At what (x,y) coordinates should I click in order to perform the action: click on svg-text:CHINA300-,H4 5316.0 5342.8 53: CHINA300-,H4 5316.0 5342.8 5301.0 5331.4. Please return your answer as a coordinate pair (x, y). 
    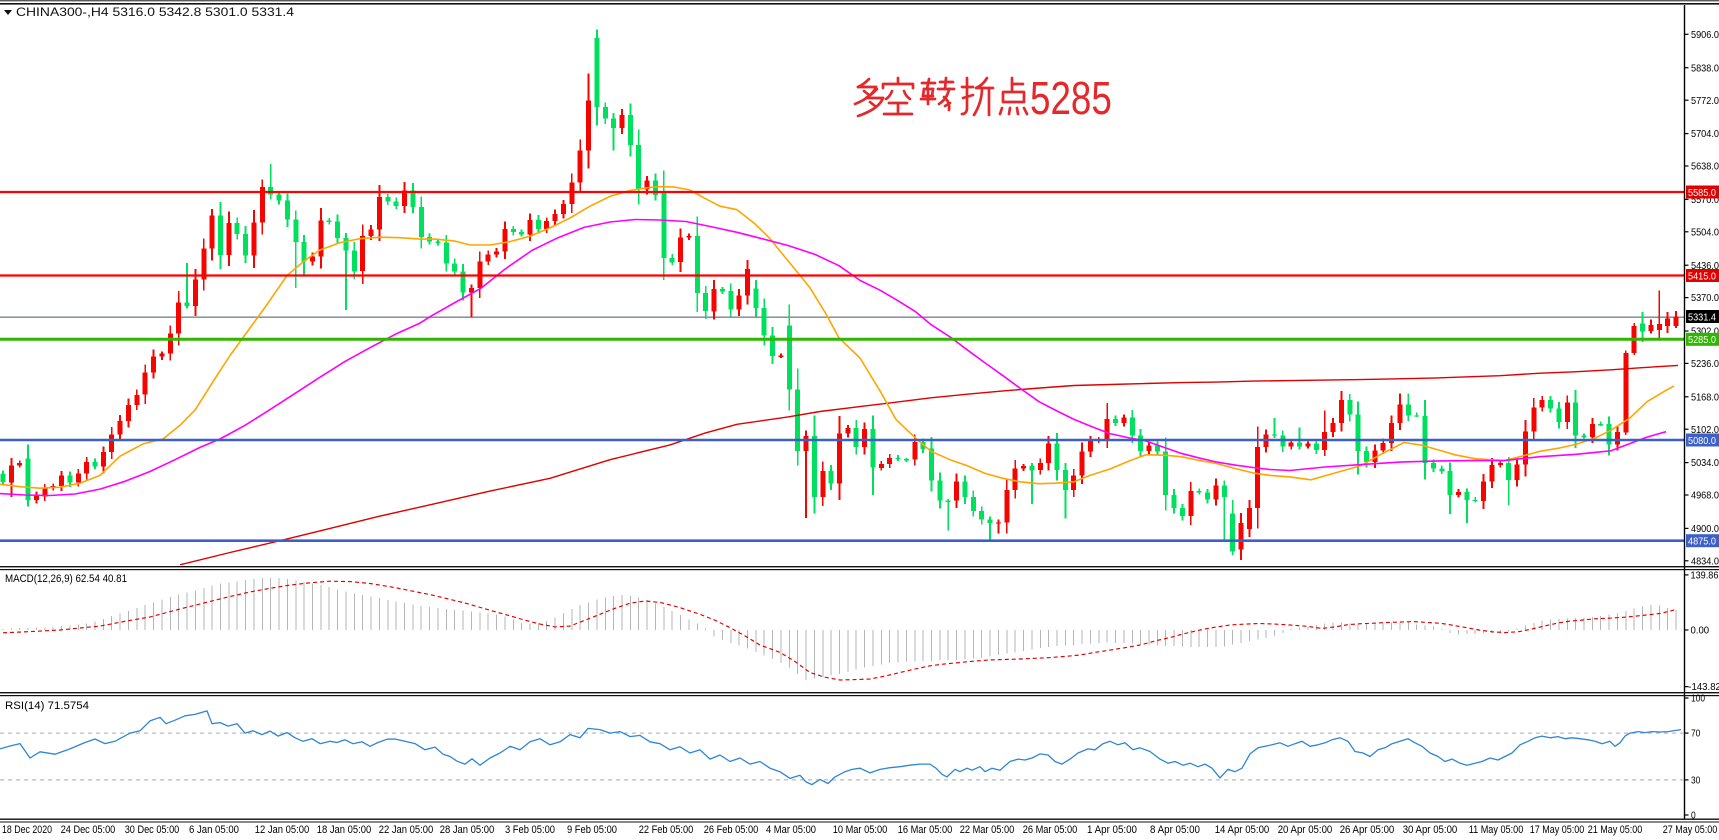
    Looking at the image, I should click on (155, 12).